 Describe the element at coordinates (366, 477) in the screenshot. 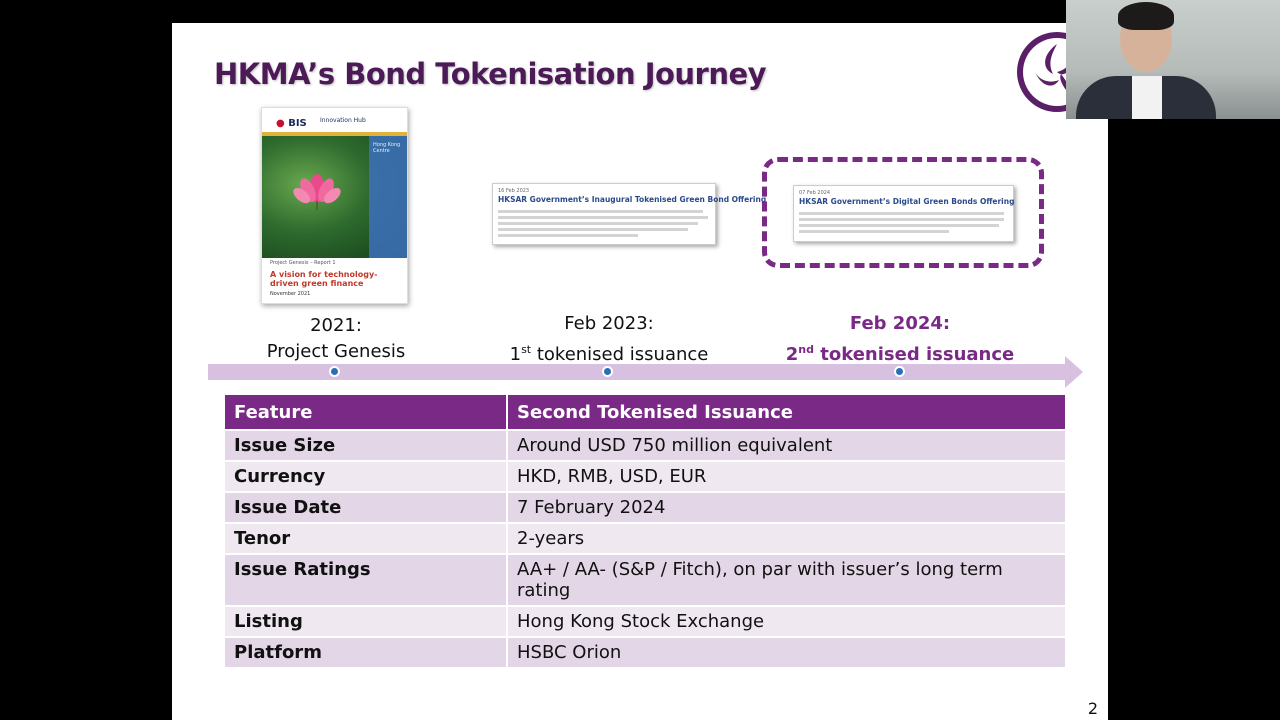

I see `row-label: Currency` at that location.